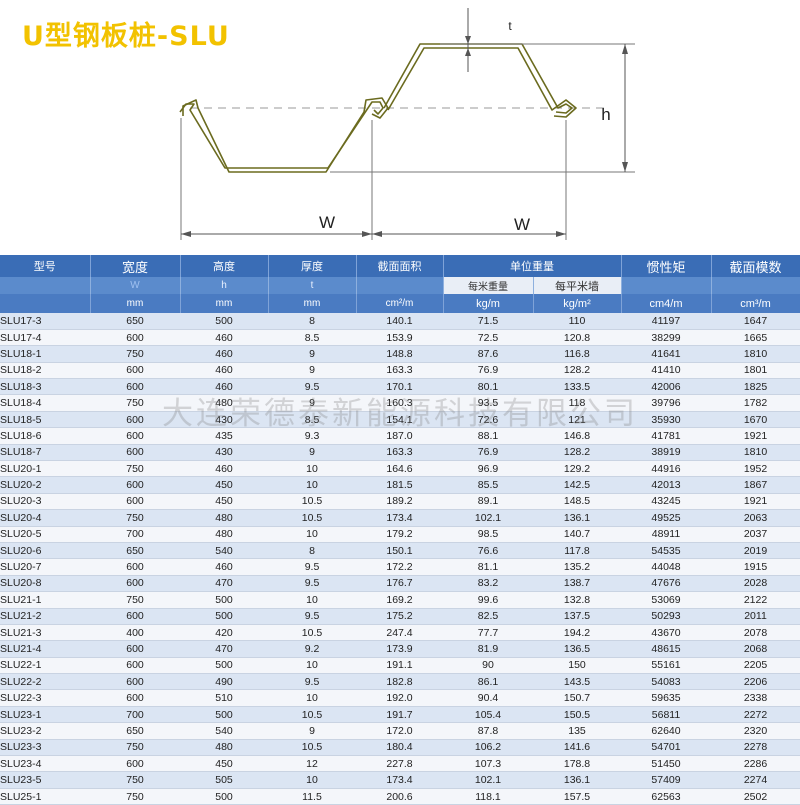 This screenshot has height=805, width=800. What do you see at coordinates (577, 731) in the screenshot?
I see `table-cell: 135` at bounding box center [577, 731].